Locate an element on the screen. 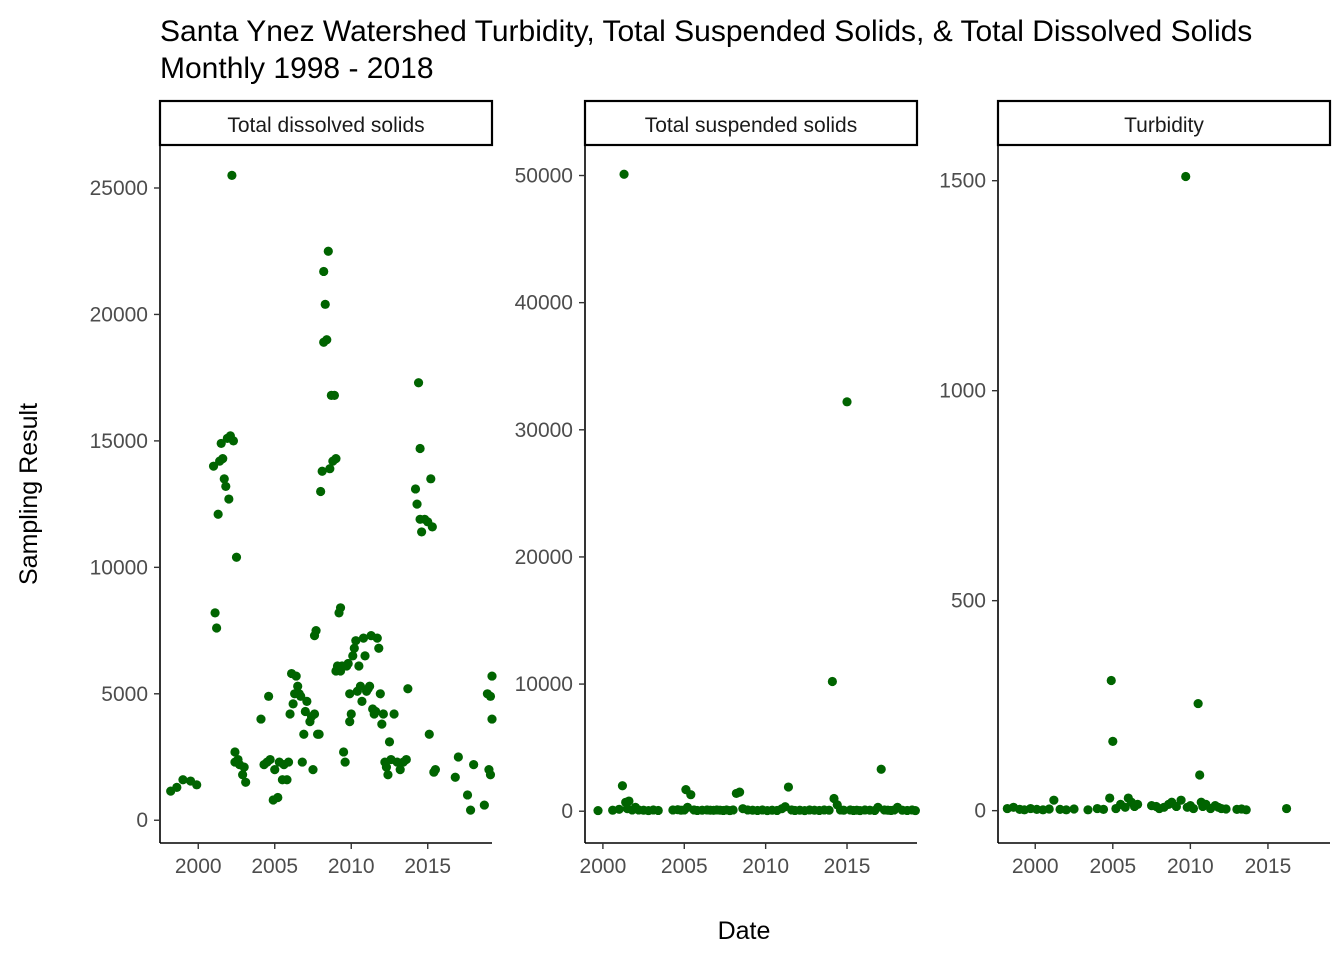 This screenshot has height=960, width=1344. y-axis-title: Sampling Result is located at coordinates (29, 494).